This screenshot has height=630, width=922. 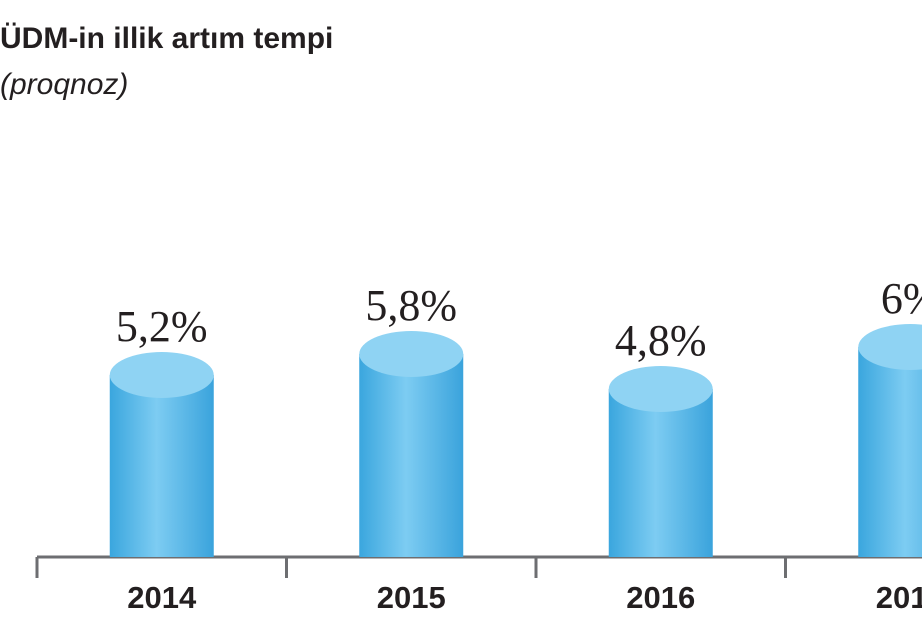 I want to click on value-label: 4,8%, so click(x=661, y=340).